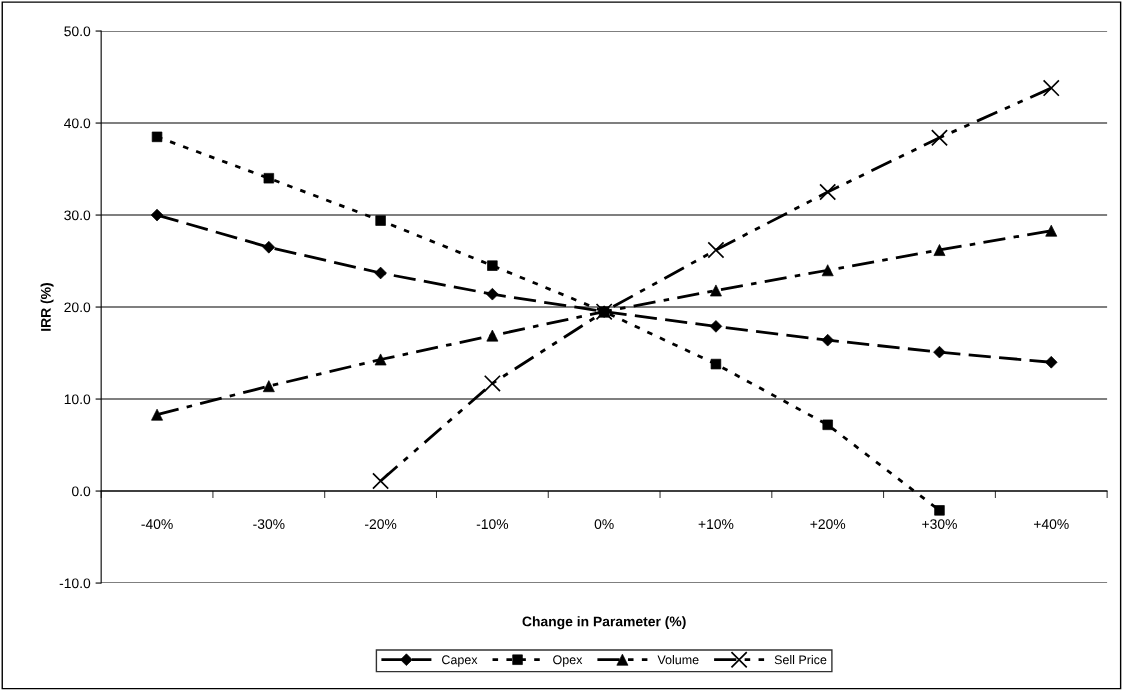 This screenshot has height=690, width=1124. I want to click on y-tick-label: 0.0, so click(81, 491).